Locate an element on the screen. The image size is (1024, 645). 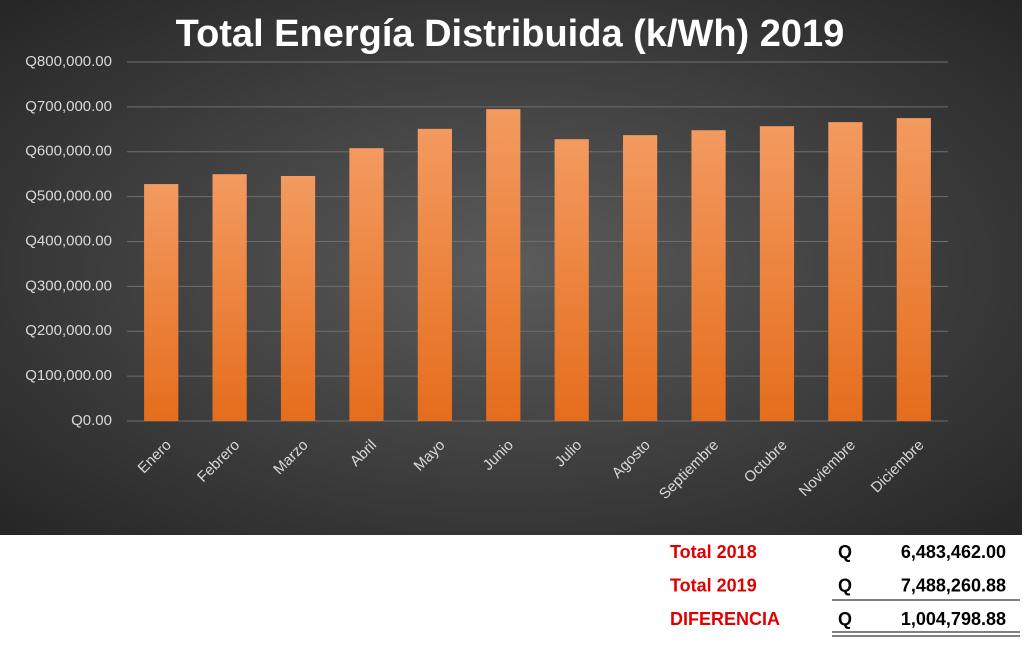
row-amount: 6,483,462.00 is located at coordinates (953, 552).